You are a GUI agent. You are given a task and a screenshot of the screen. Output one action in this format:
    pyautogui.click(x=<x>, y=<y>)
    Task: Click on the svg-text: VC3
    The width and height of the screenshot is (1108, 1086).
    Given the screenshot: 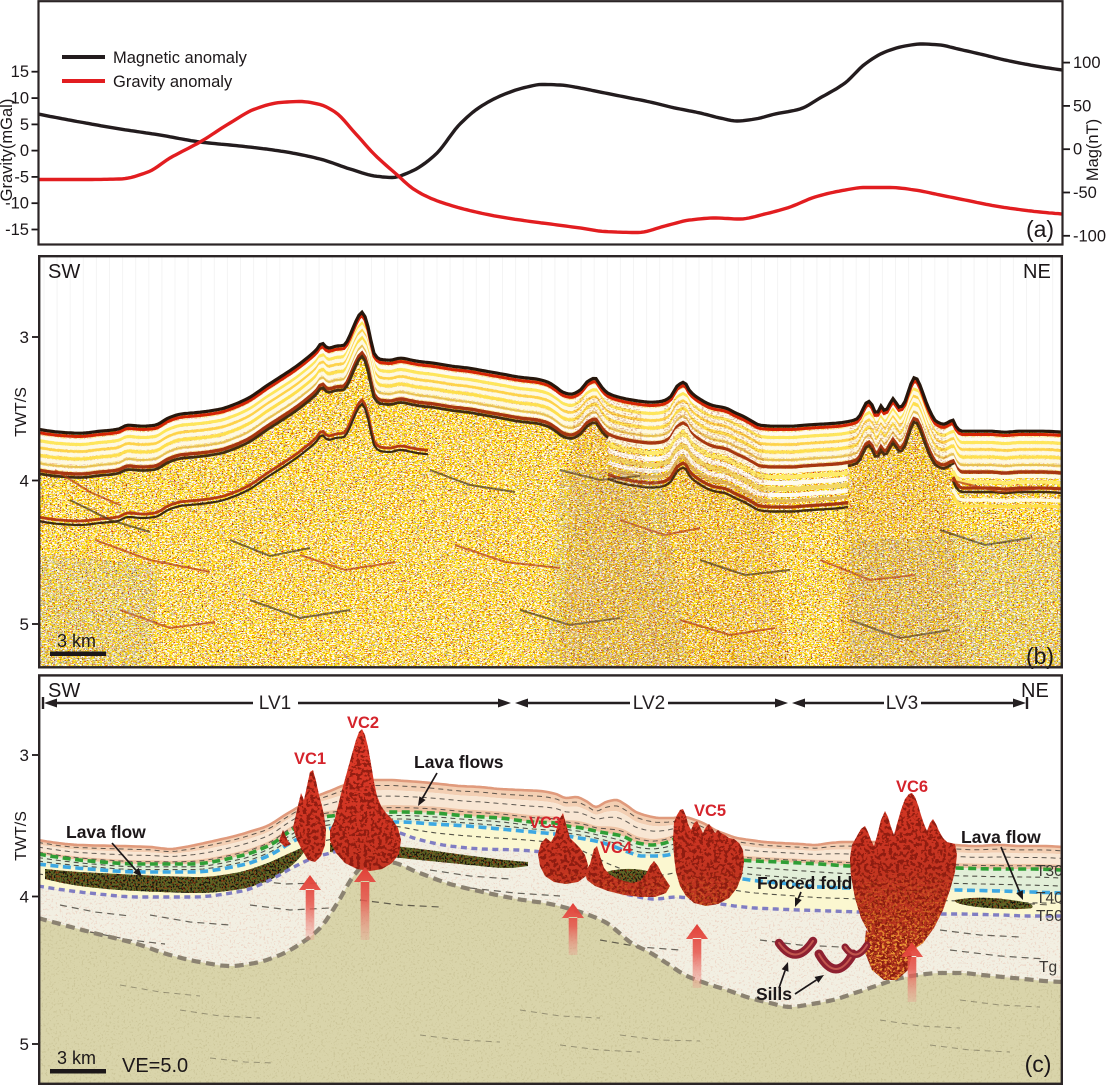 What is the action you would take?
    pyautogui.click(x=545, y=823)
    